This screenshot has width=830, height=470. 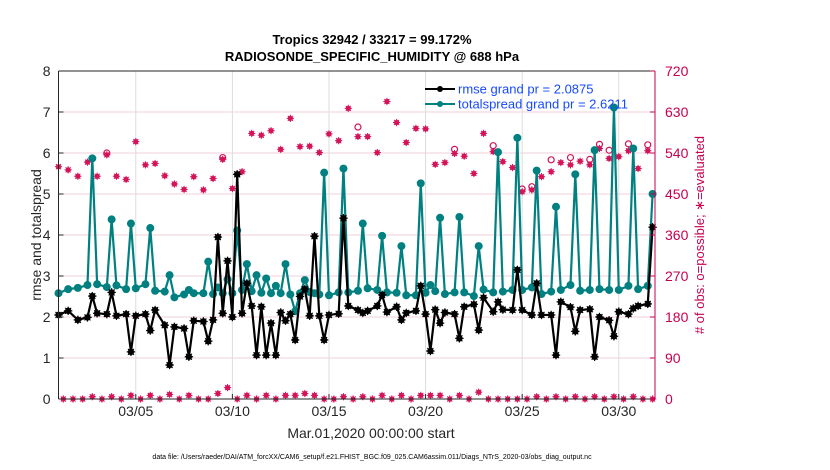 I want to click on y-tick-label: 1, so click(x=47, y=358).